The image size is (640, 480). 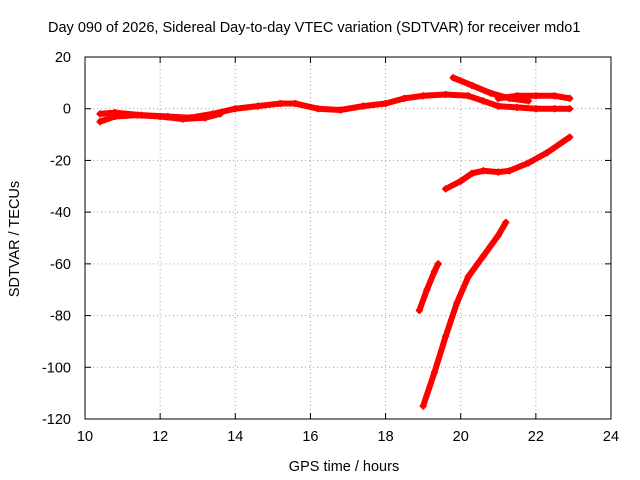 What do you see at coordinates (160, 437) in the screenshot?
I see `x-tick-label: 12` at bounding box center [160, 437].